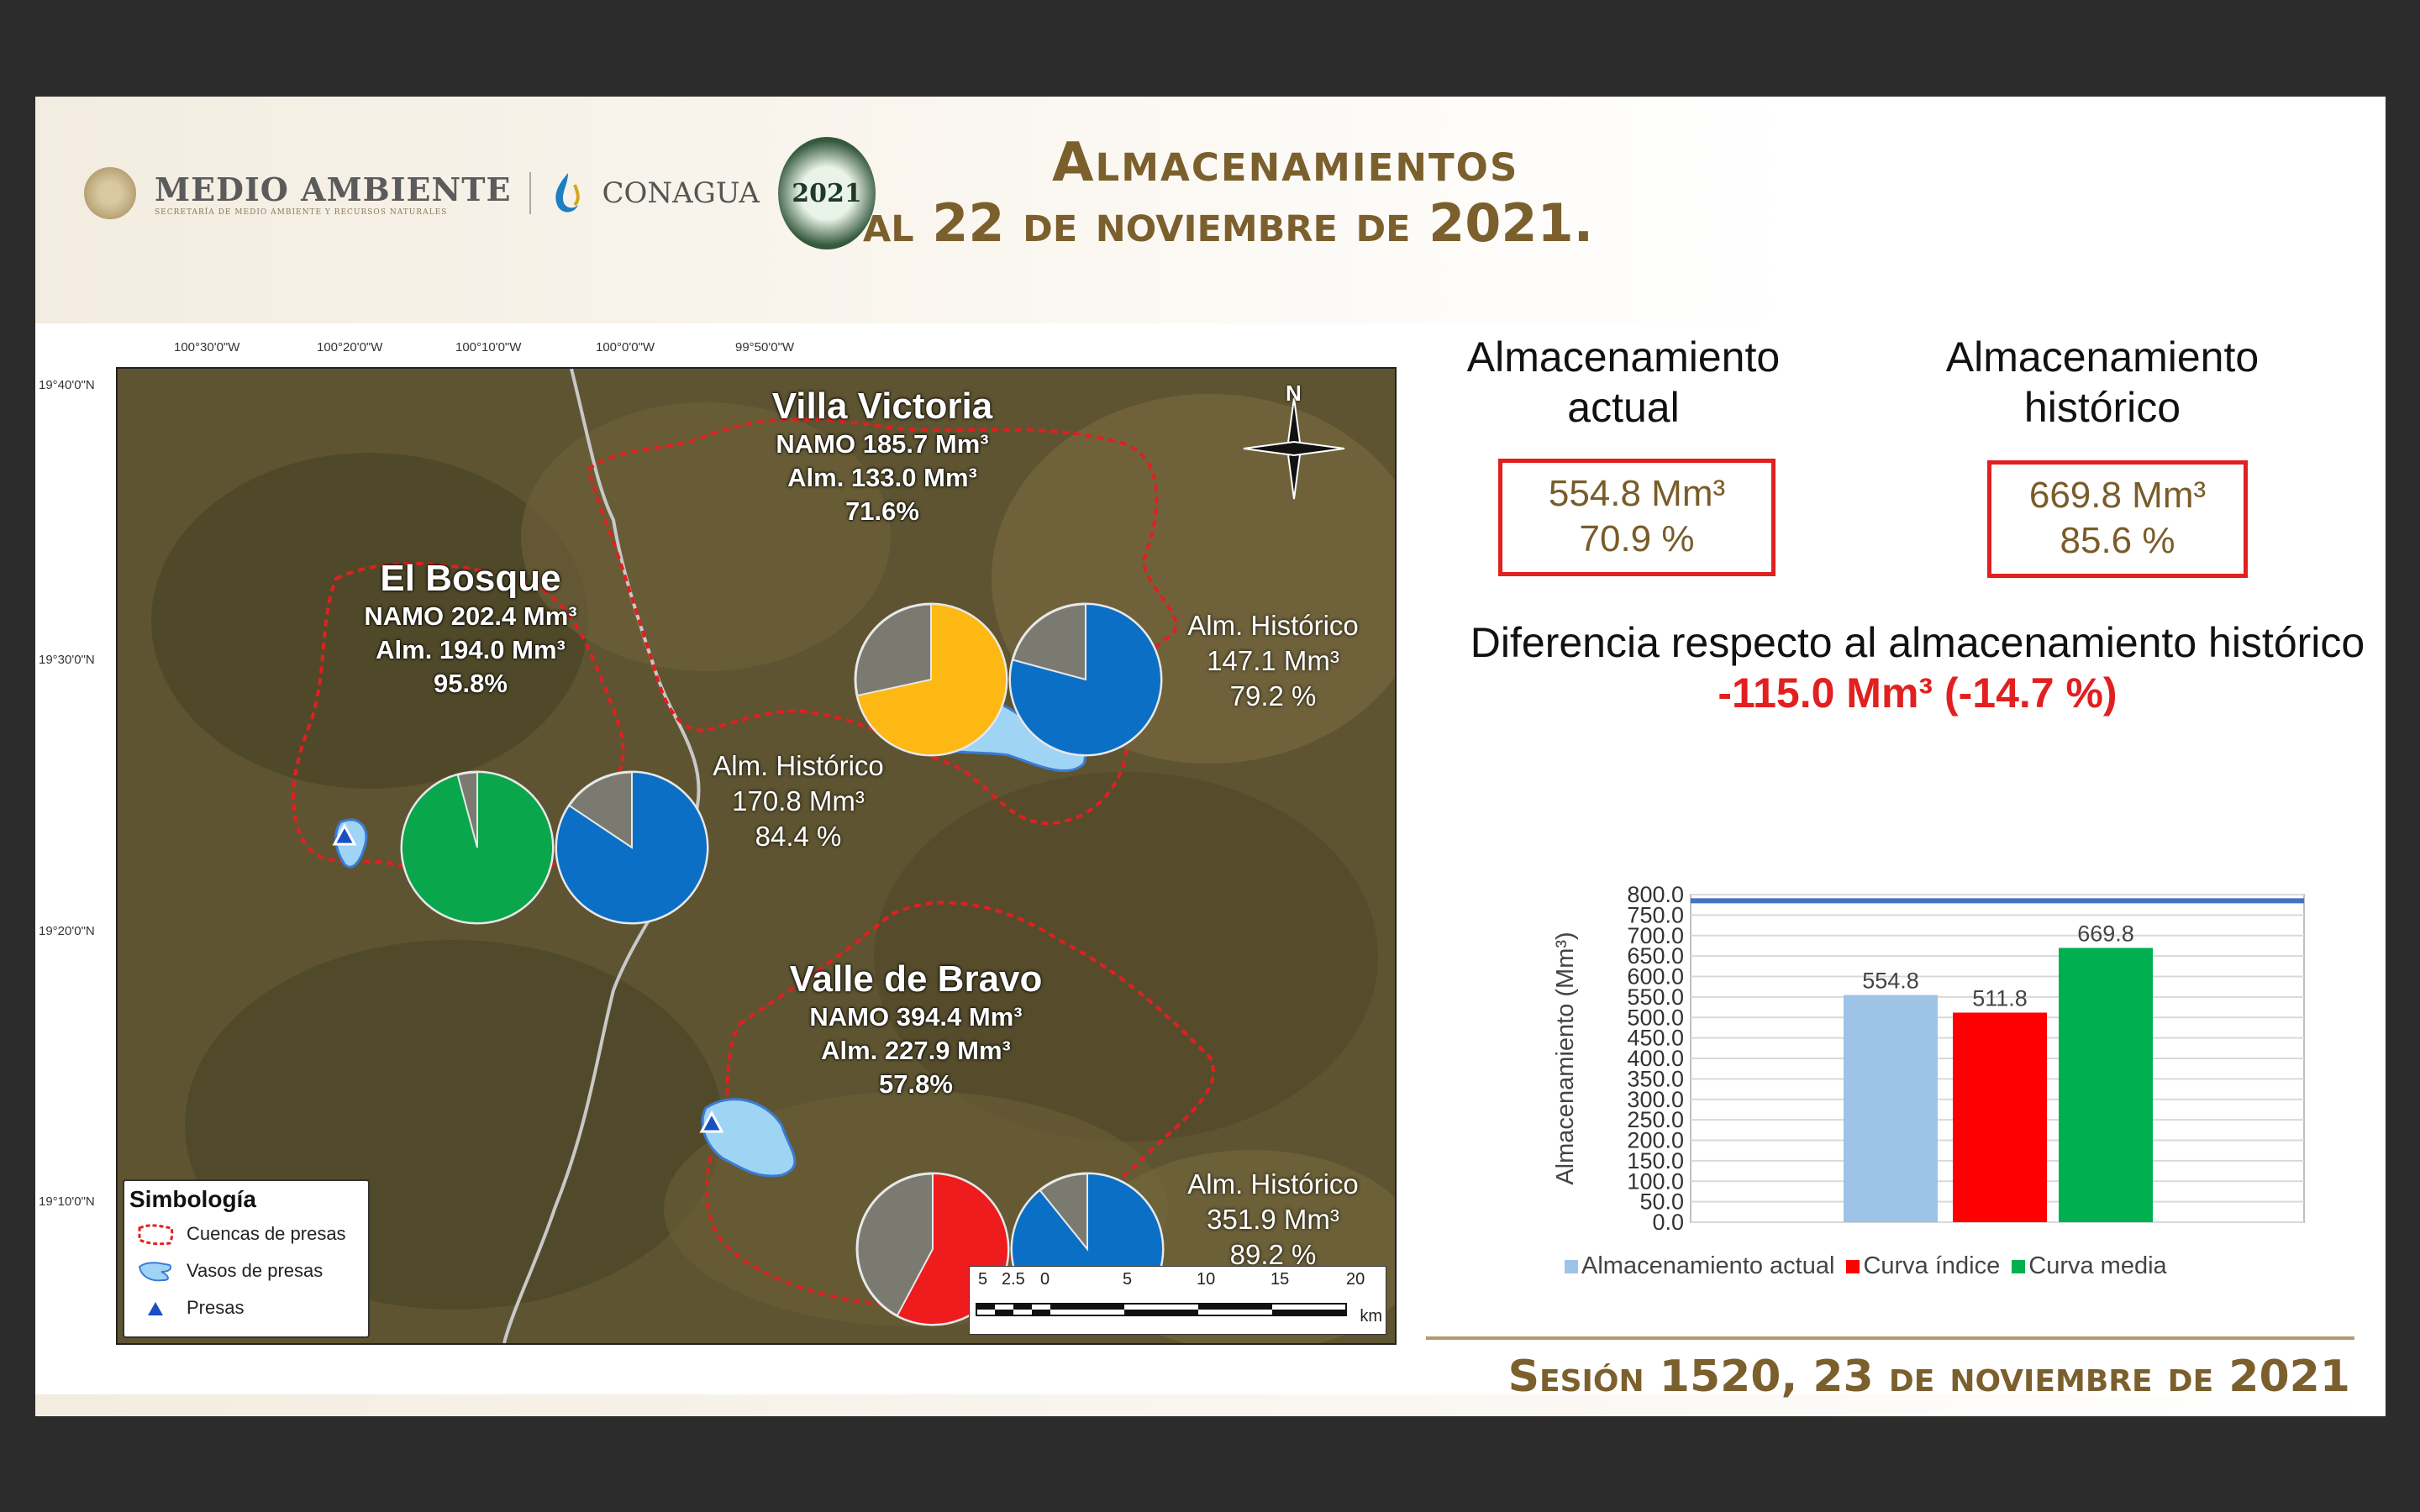 The image size is (2420, 1512). Describe the element at coordinates (1565, 1058) in the screenshot. I see `y-axis-title: Almacenamiento (Mm³)` at that location.